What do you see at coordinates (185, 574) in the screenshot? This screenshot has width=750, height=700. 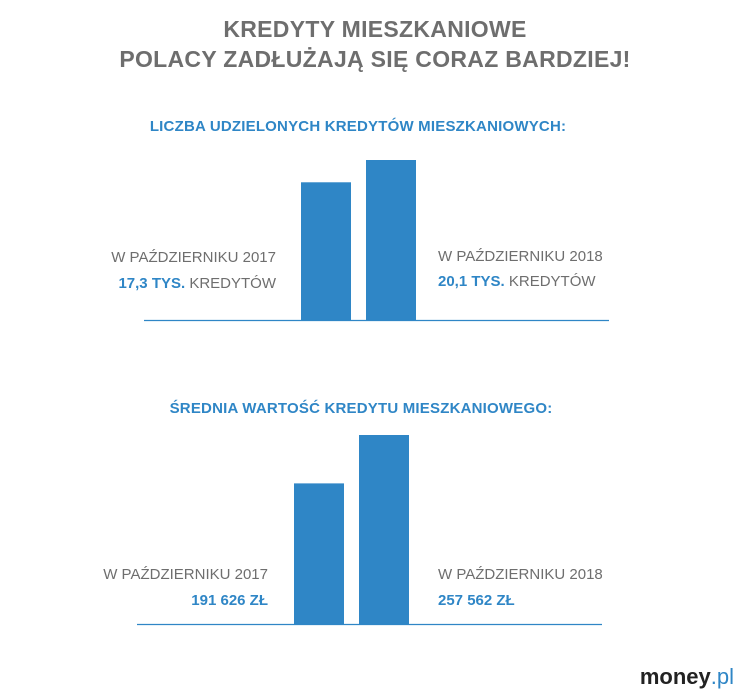 I see `chart2-left-period: W PAŹDZIERNIKU 2017` at bounding box center [185, 574].